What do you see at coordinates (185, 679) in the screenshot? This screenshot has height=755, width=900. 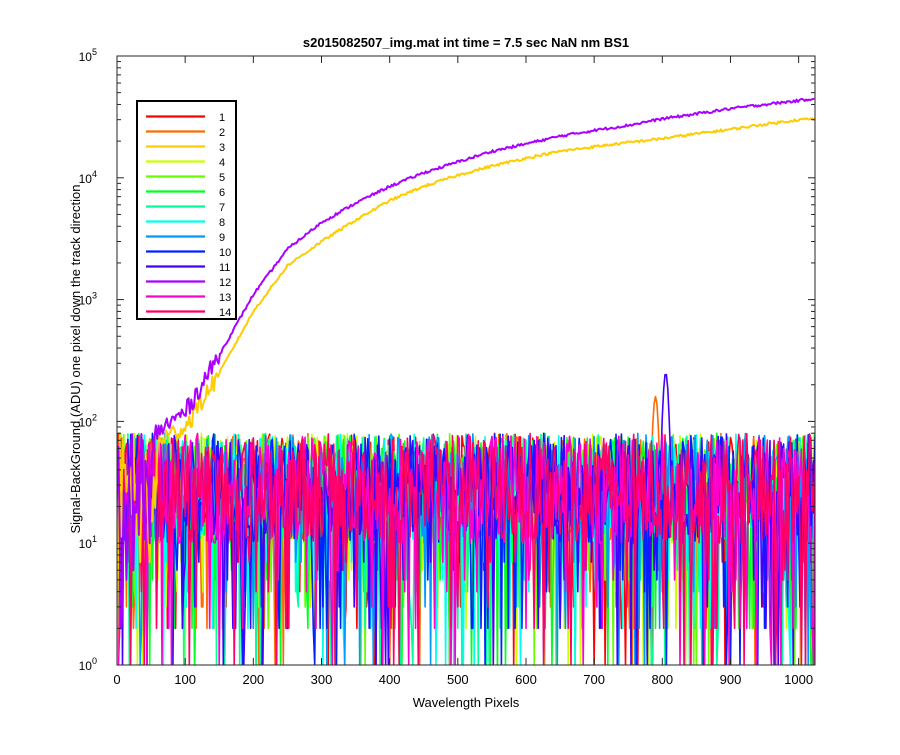 I see `x-tick-label: 100` at bounding box center [185, 679].